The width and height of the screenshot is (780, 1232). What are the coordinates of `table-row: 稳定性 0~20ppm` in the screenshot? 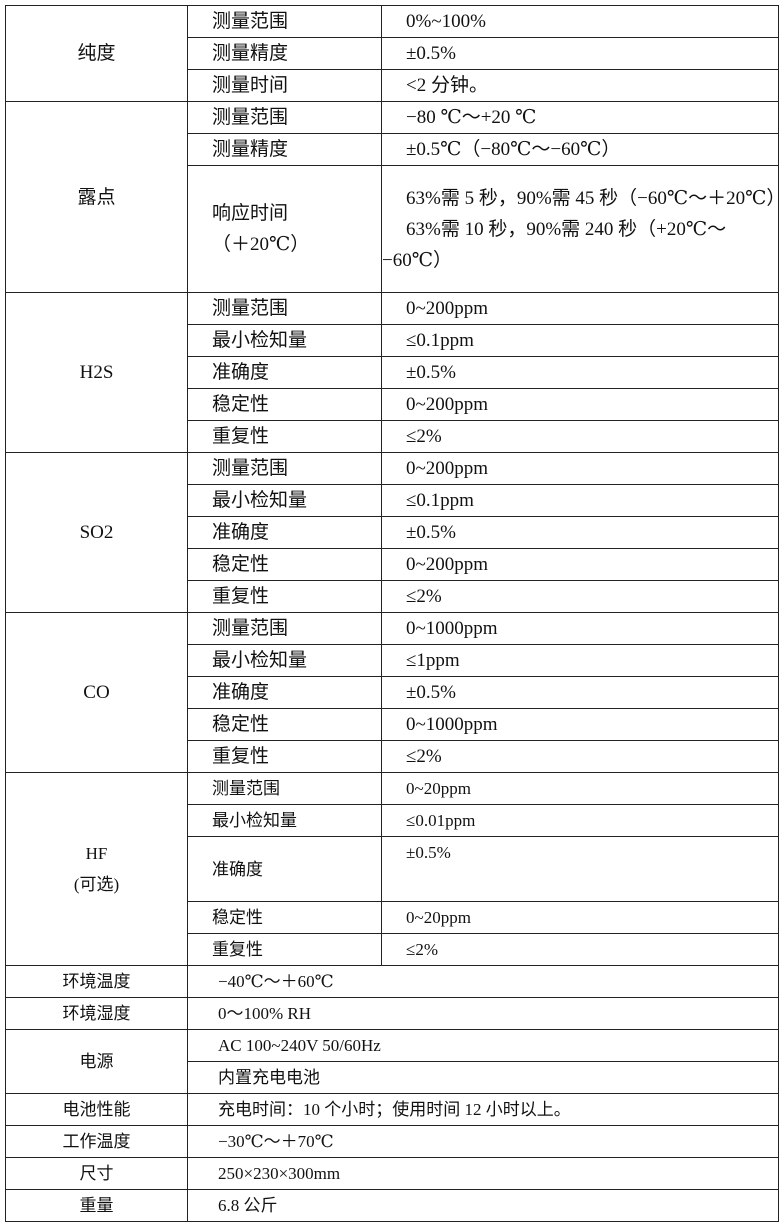 It's located at (392, 917).